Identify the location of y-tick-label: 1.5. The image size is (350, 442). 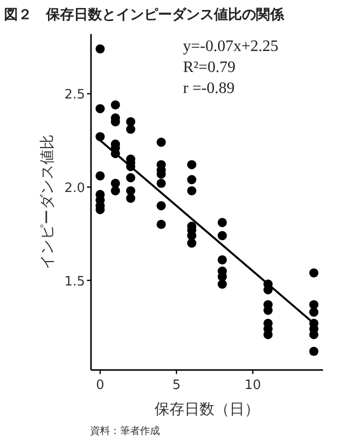
(74, 282).